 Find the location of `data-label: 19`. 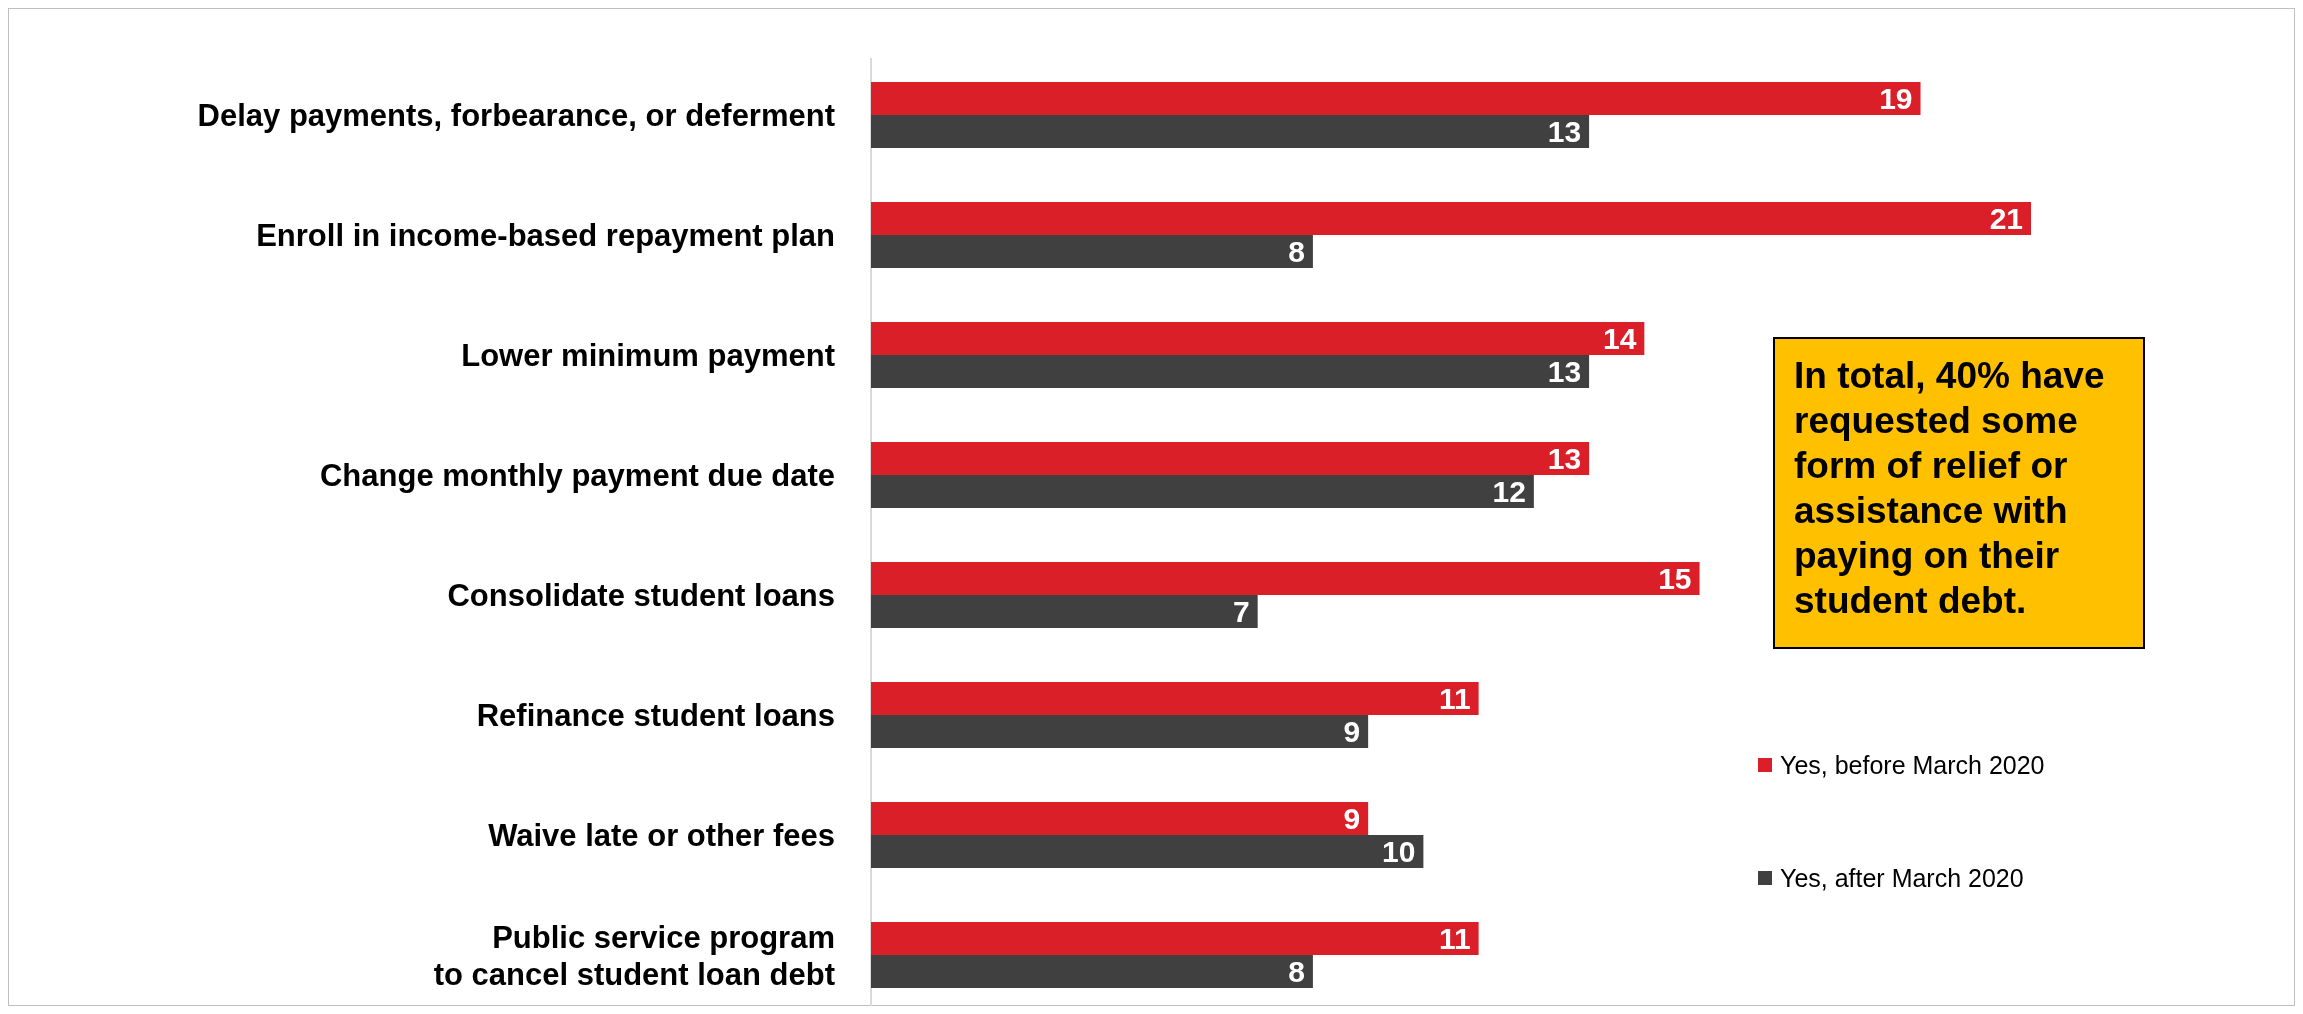

data-label: 19 is located at coordinates (1896, 99).